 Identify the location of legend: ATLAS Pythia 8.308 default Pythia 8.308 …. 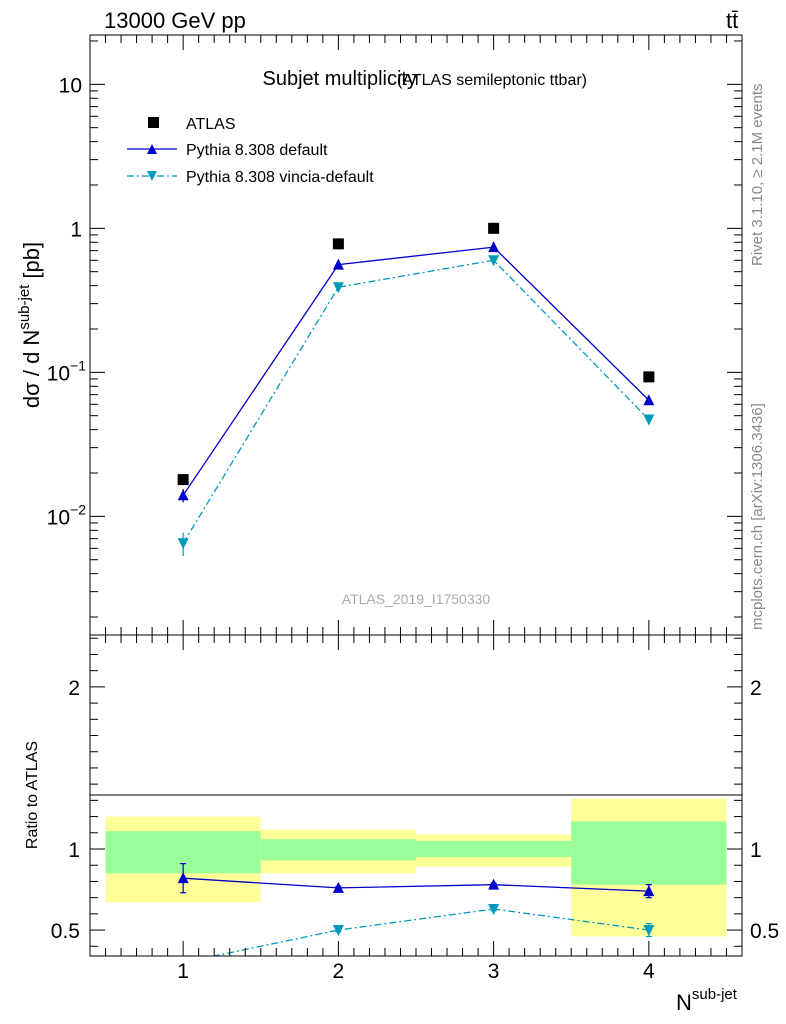
(250, 151).